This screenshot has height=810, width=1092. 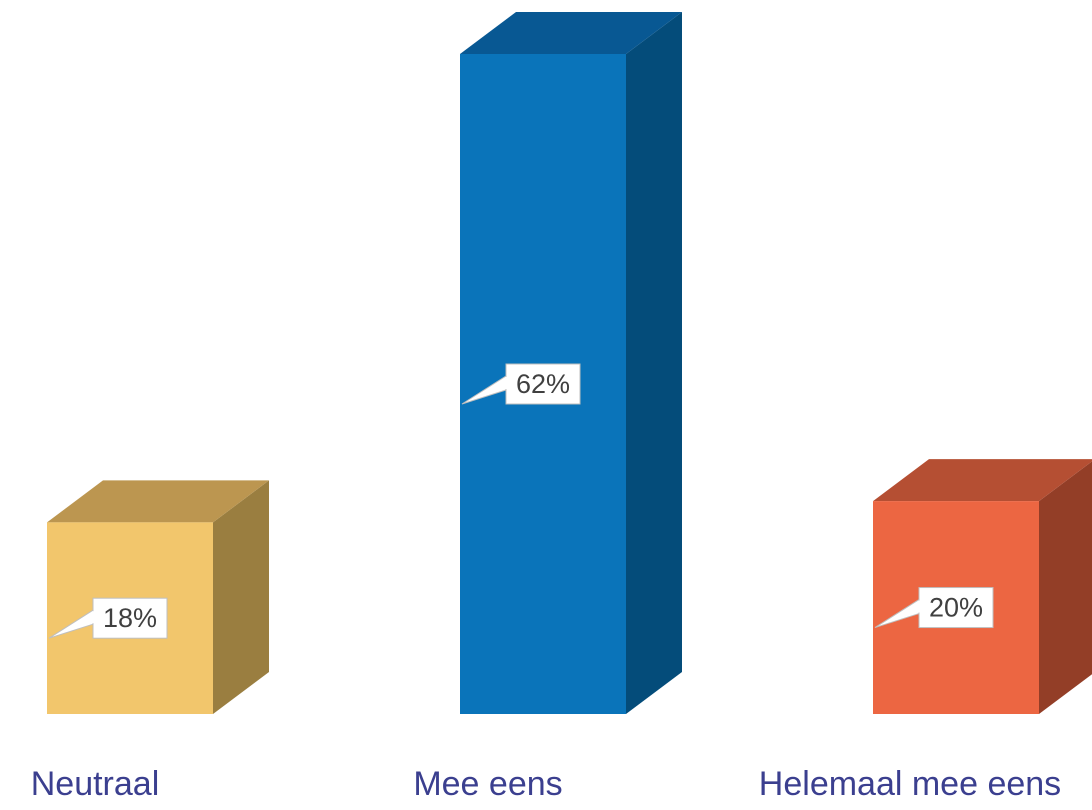 What do you see at coordinates (654, 363) in the screenshot?
I see `bar-side-mee-eens` at bounding box center [654, 363].